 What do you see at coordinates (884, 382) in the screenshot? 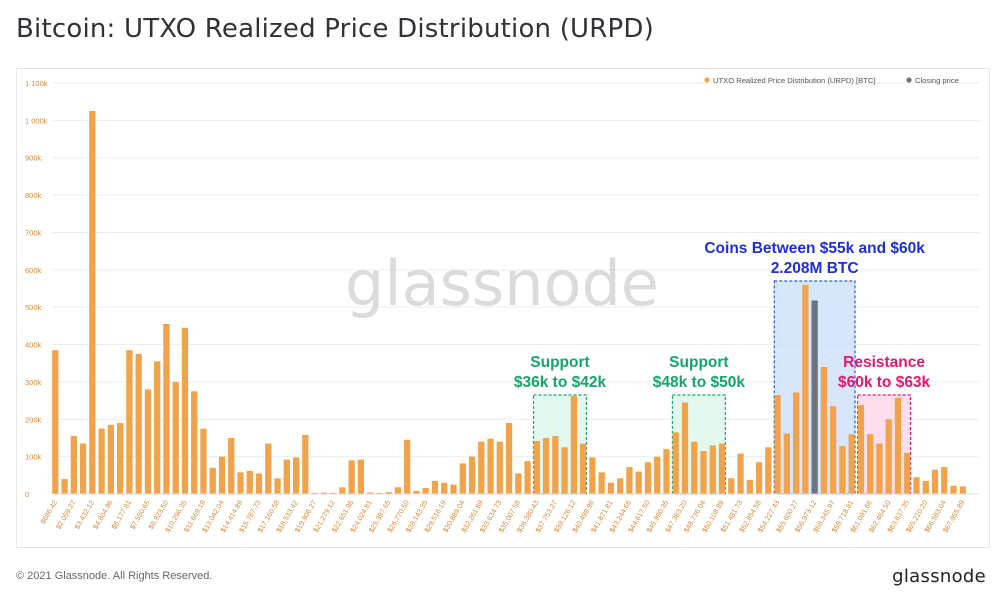
I see `annotation-label-resistance-60-63: $60k to $63k` at bounding box center [884, 382].